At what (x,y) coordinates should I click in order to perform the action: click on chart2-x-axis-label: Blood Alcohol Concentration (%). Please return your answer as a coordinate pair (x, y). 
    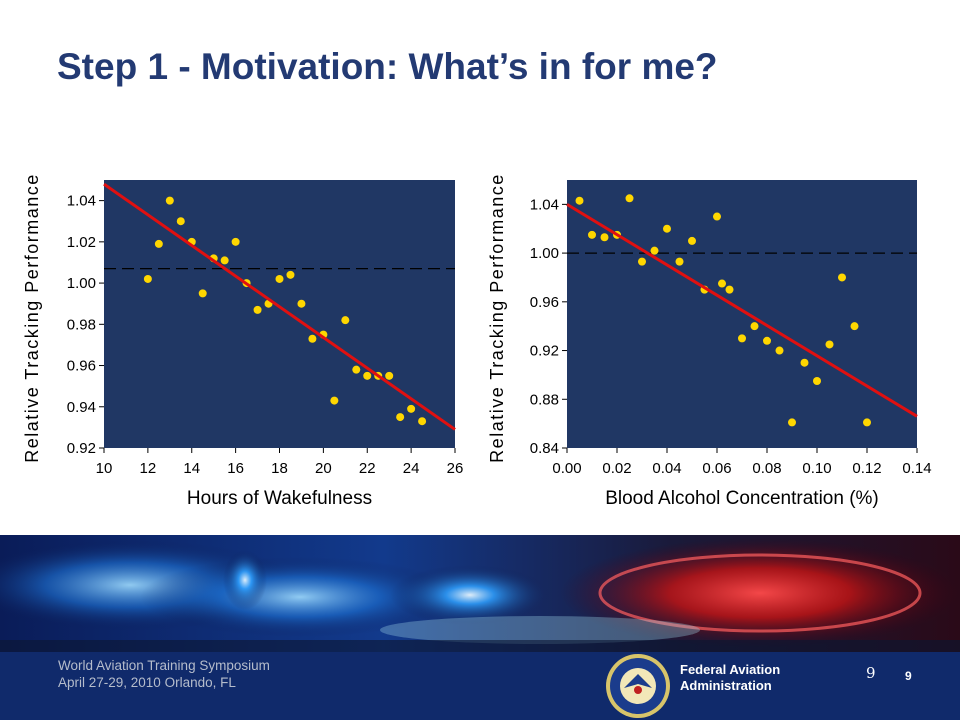
    Looking at the image, I should click on (742, 498).